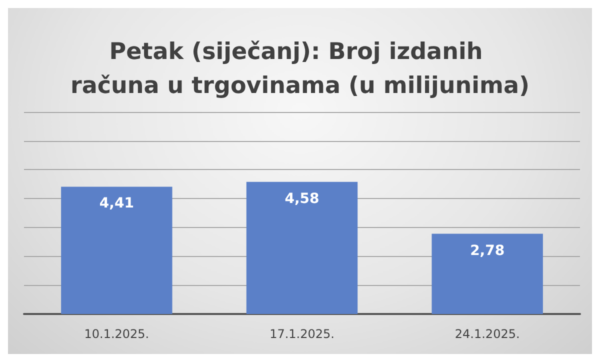 This screenshot has height=362, width=600. Describe the element at coordinates (300, 69) in the screenshot. I see `chart-title: Petak (siječanj): Broj izdanih računa u trgovinama (u milijunima)` at that location.